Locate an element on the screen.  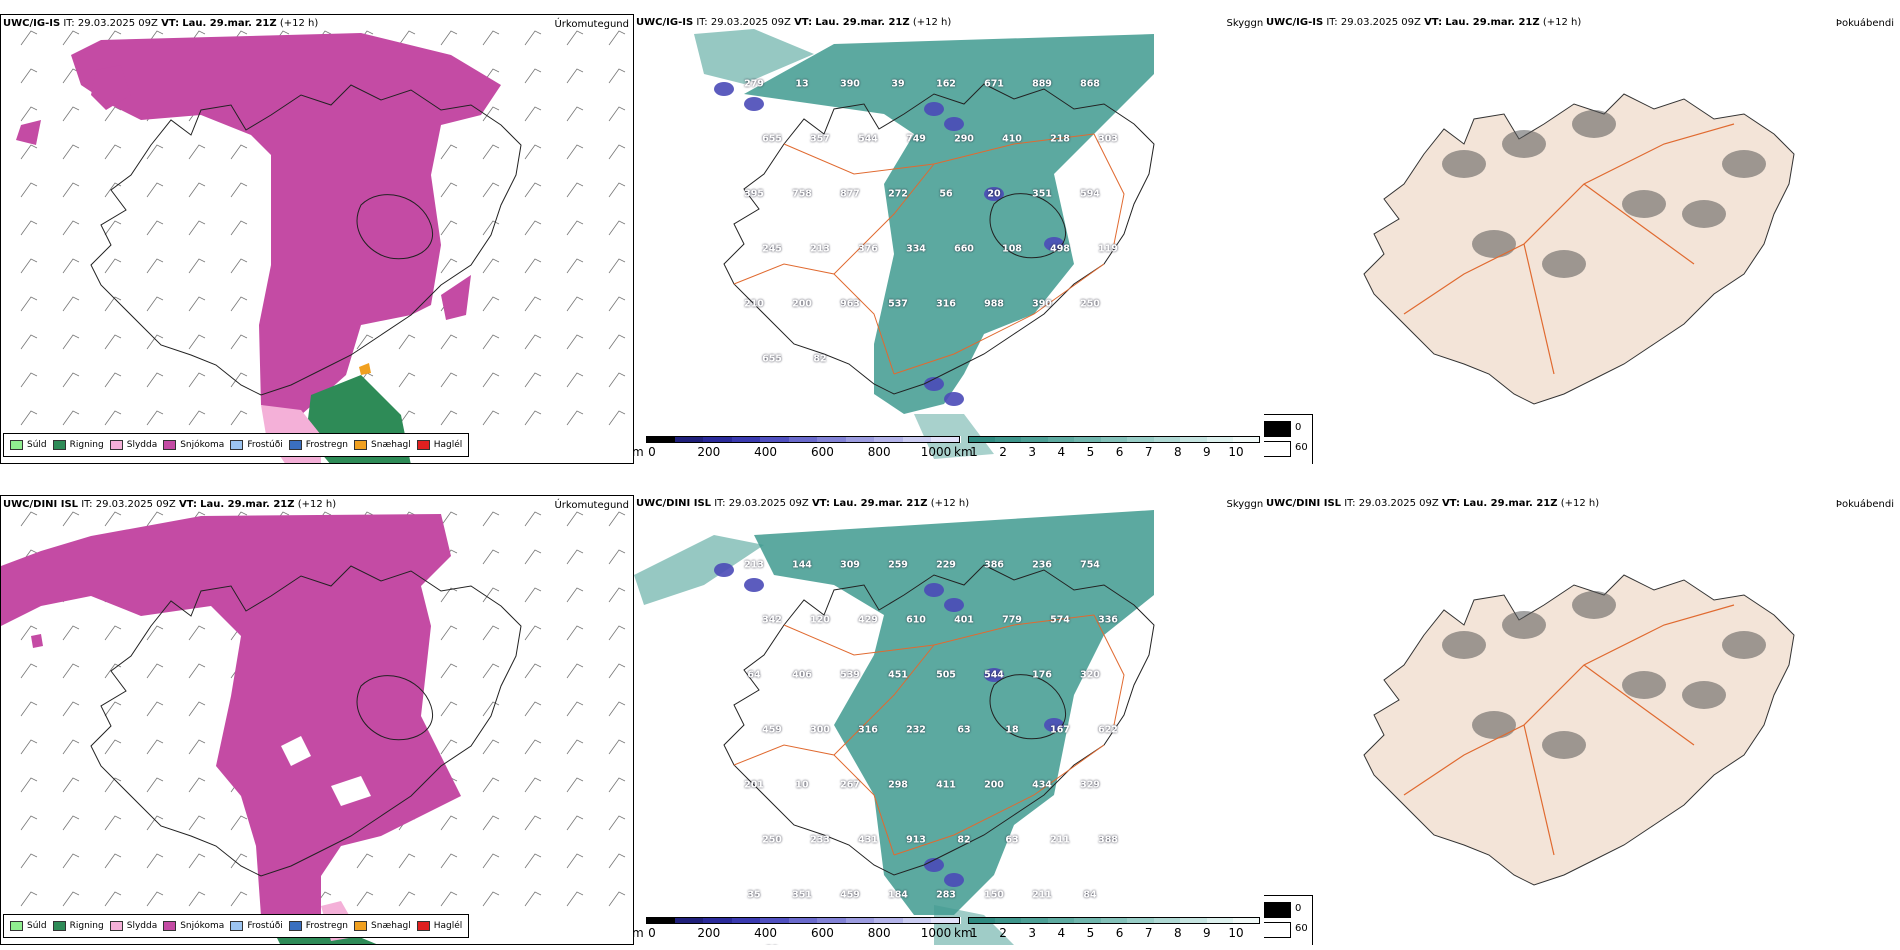
peak-height-label: 537 is located at coordinates (898, 304).